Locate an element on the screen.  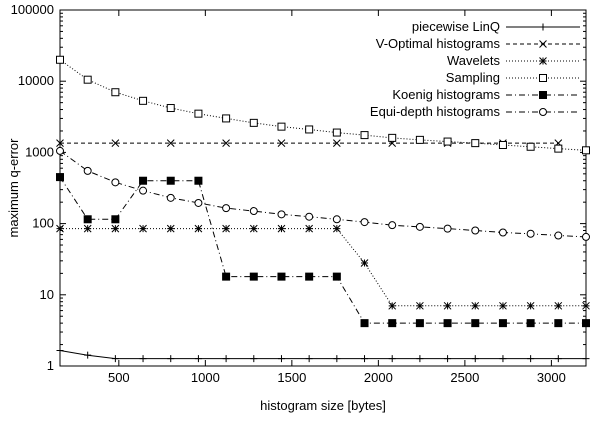
legend-label: Wavelets is located at coordinates (473, 60).